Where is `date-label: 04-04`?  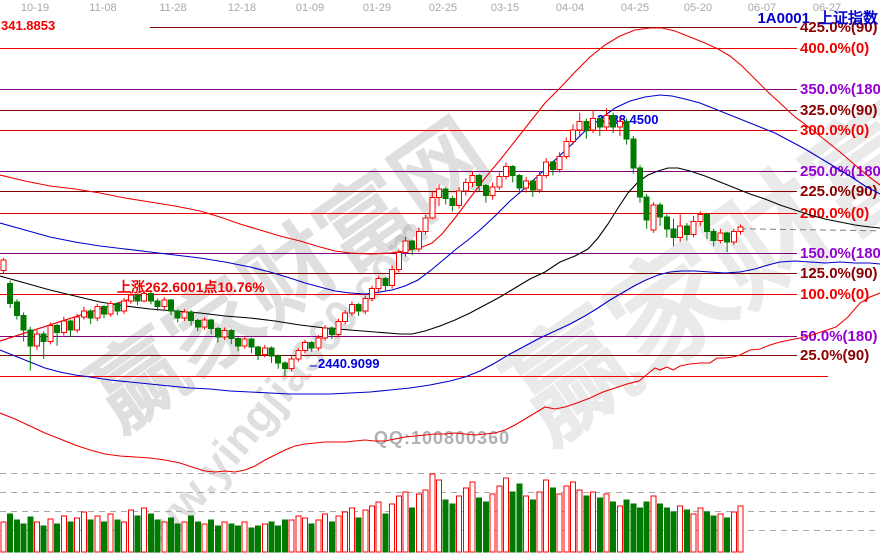
date-label: 04-04 is located at coordinates (570, 8).